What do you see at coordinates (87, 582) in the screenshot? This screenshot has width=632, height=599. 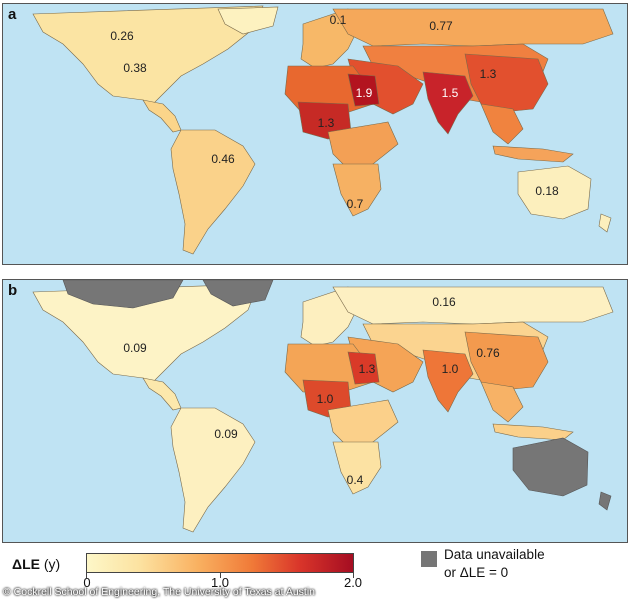 I see `tick-label: 0` at bounding box center [87, 582].